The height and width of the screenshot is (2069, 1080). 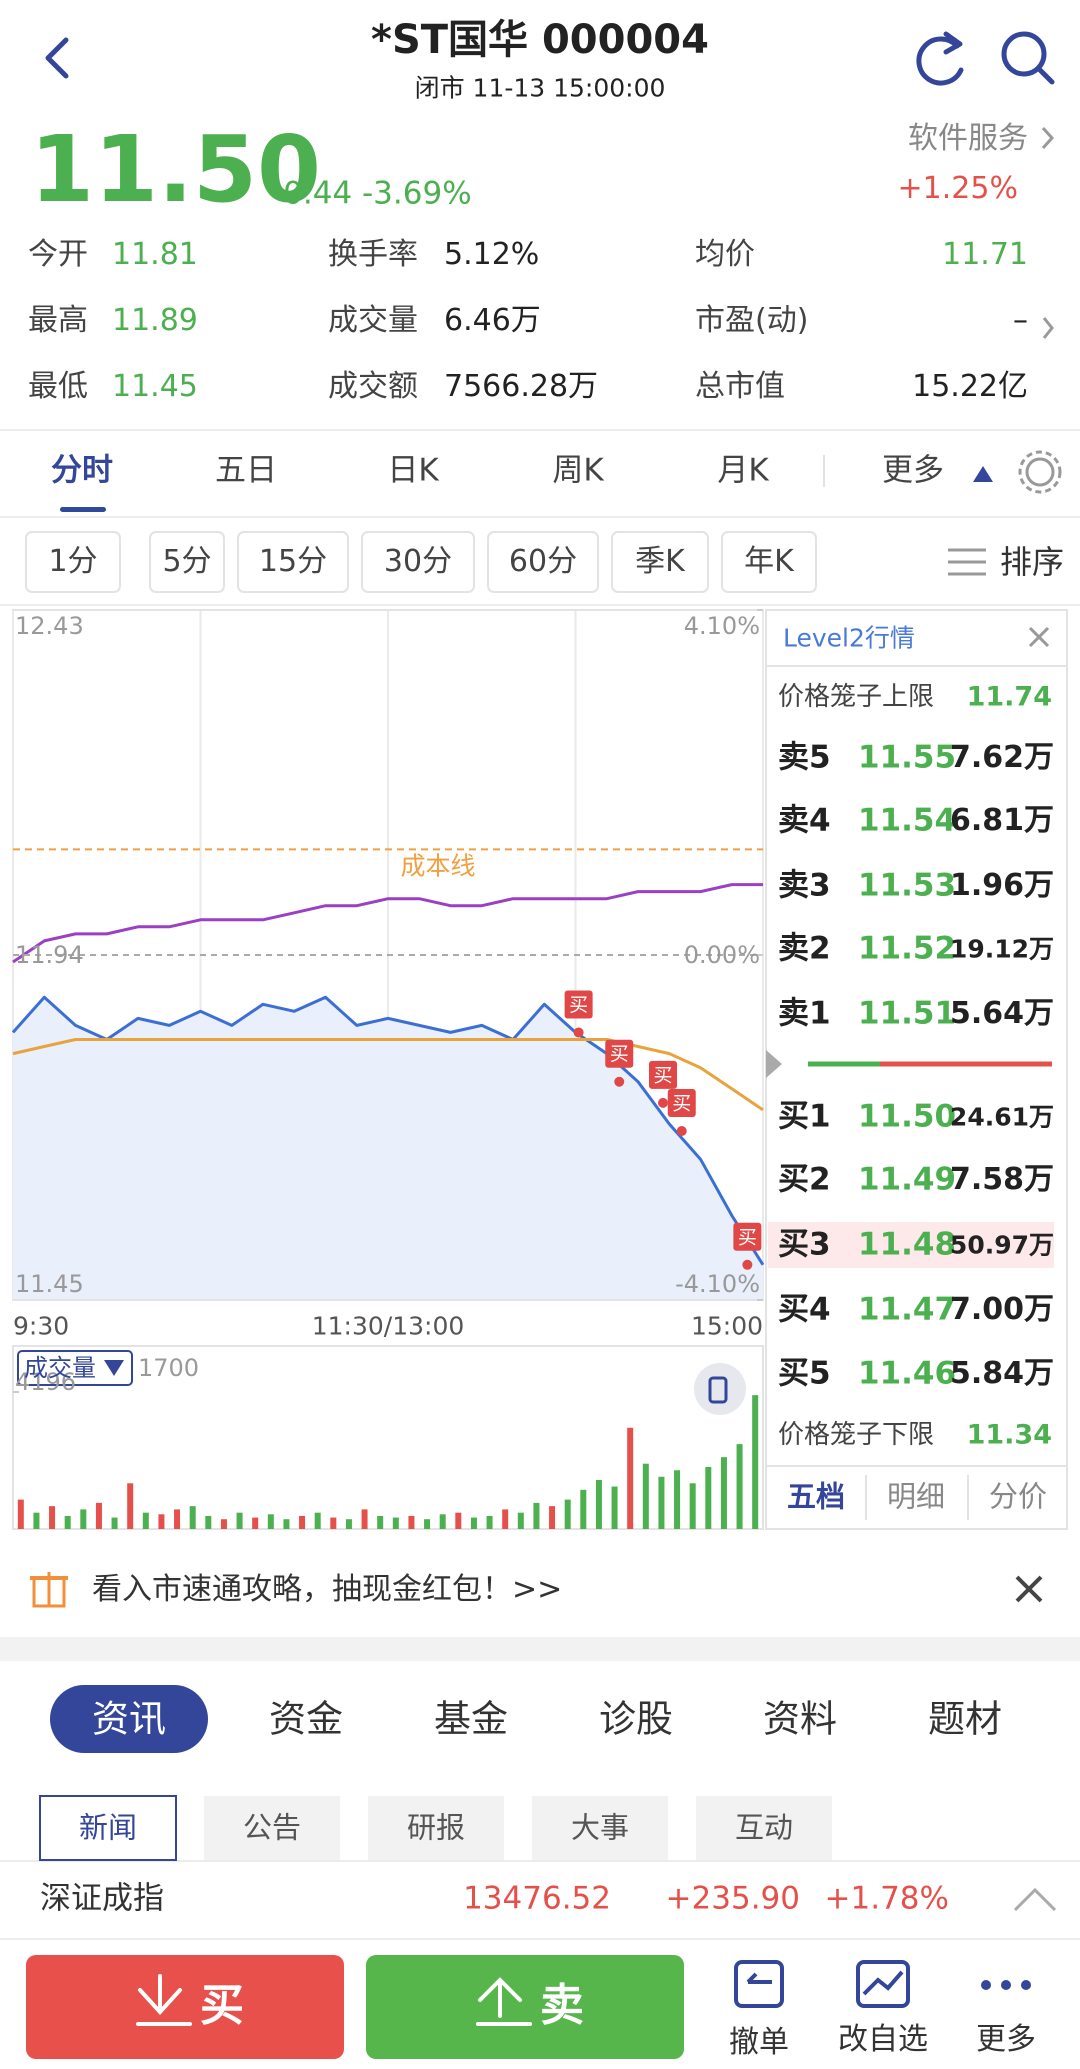 What do you see at coordinates (1040, 472) in the screenshot?
I see `settings-icon` at bounding box center [1040, 472].